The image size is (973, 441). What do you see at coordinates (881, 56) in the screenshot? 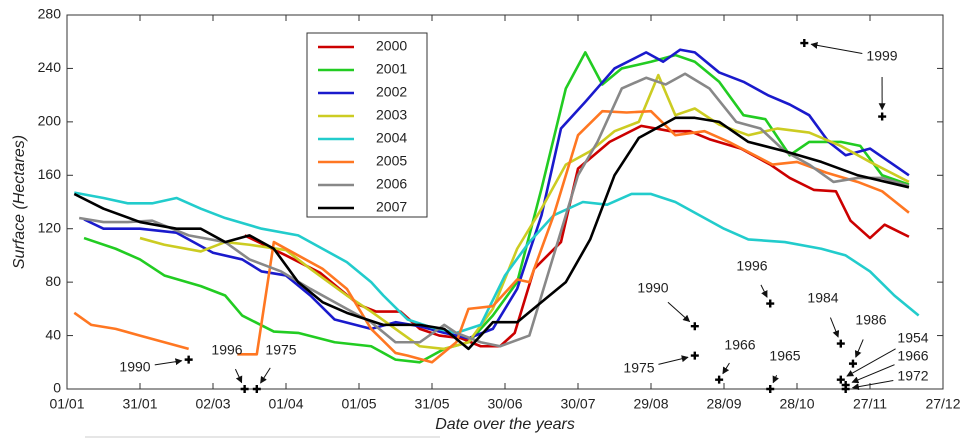
I see `annotation-label: 1999` at bounding box center [881, 56].